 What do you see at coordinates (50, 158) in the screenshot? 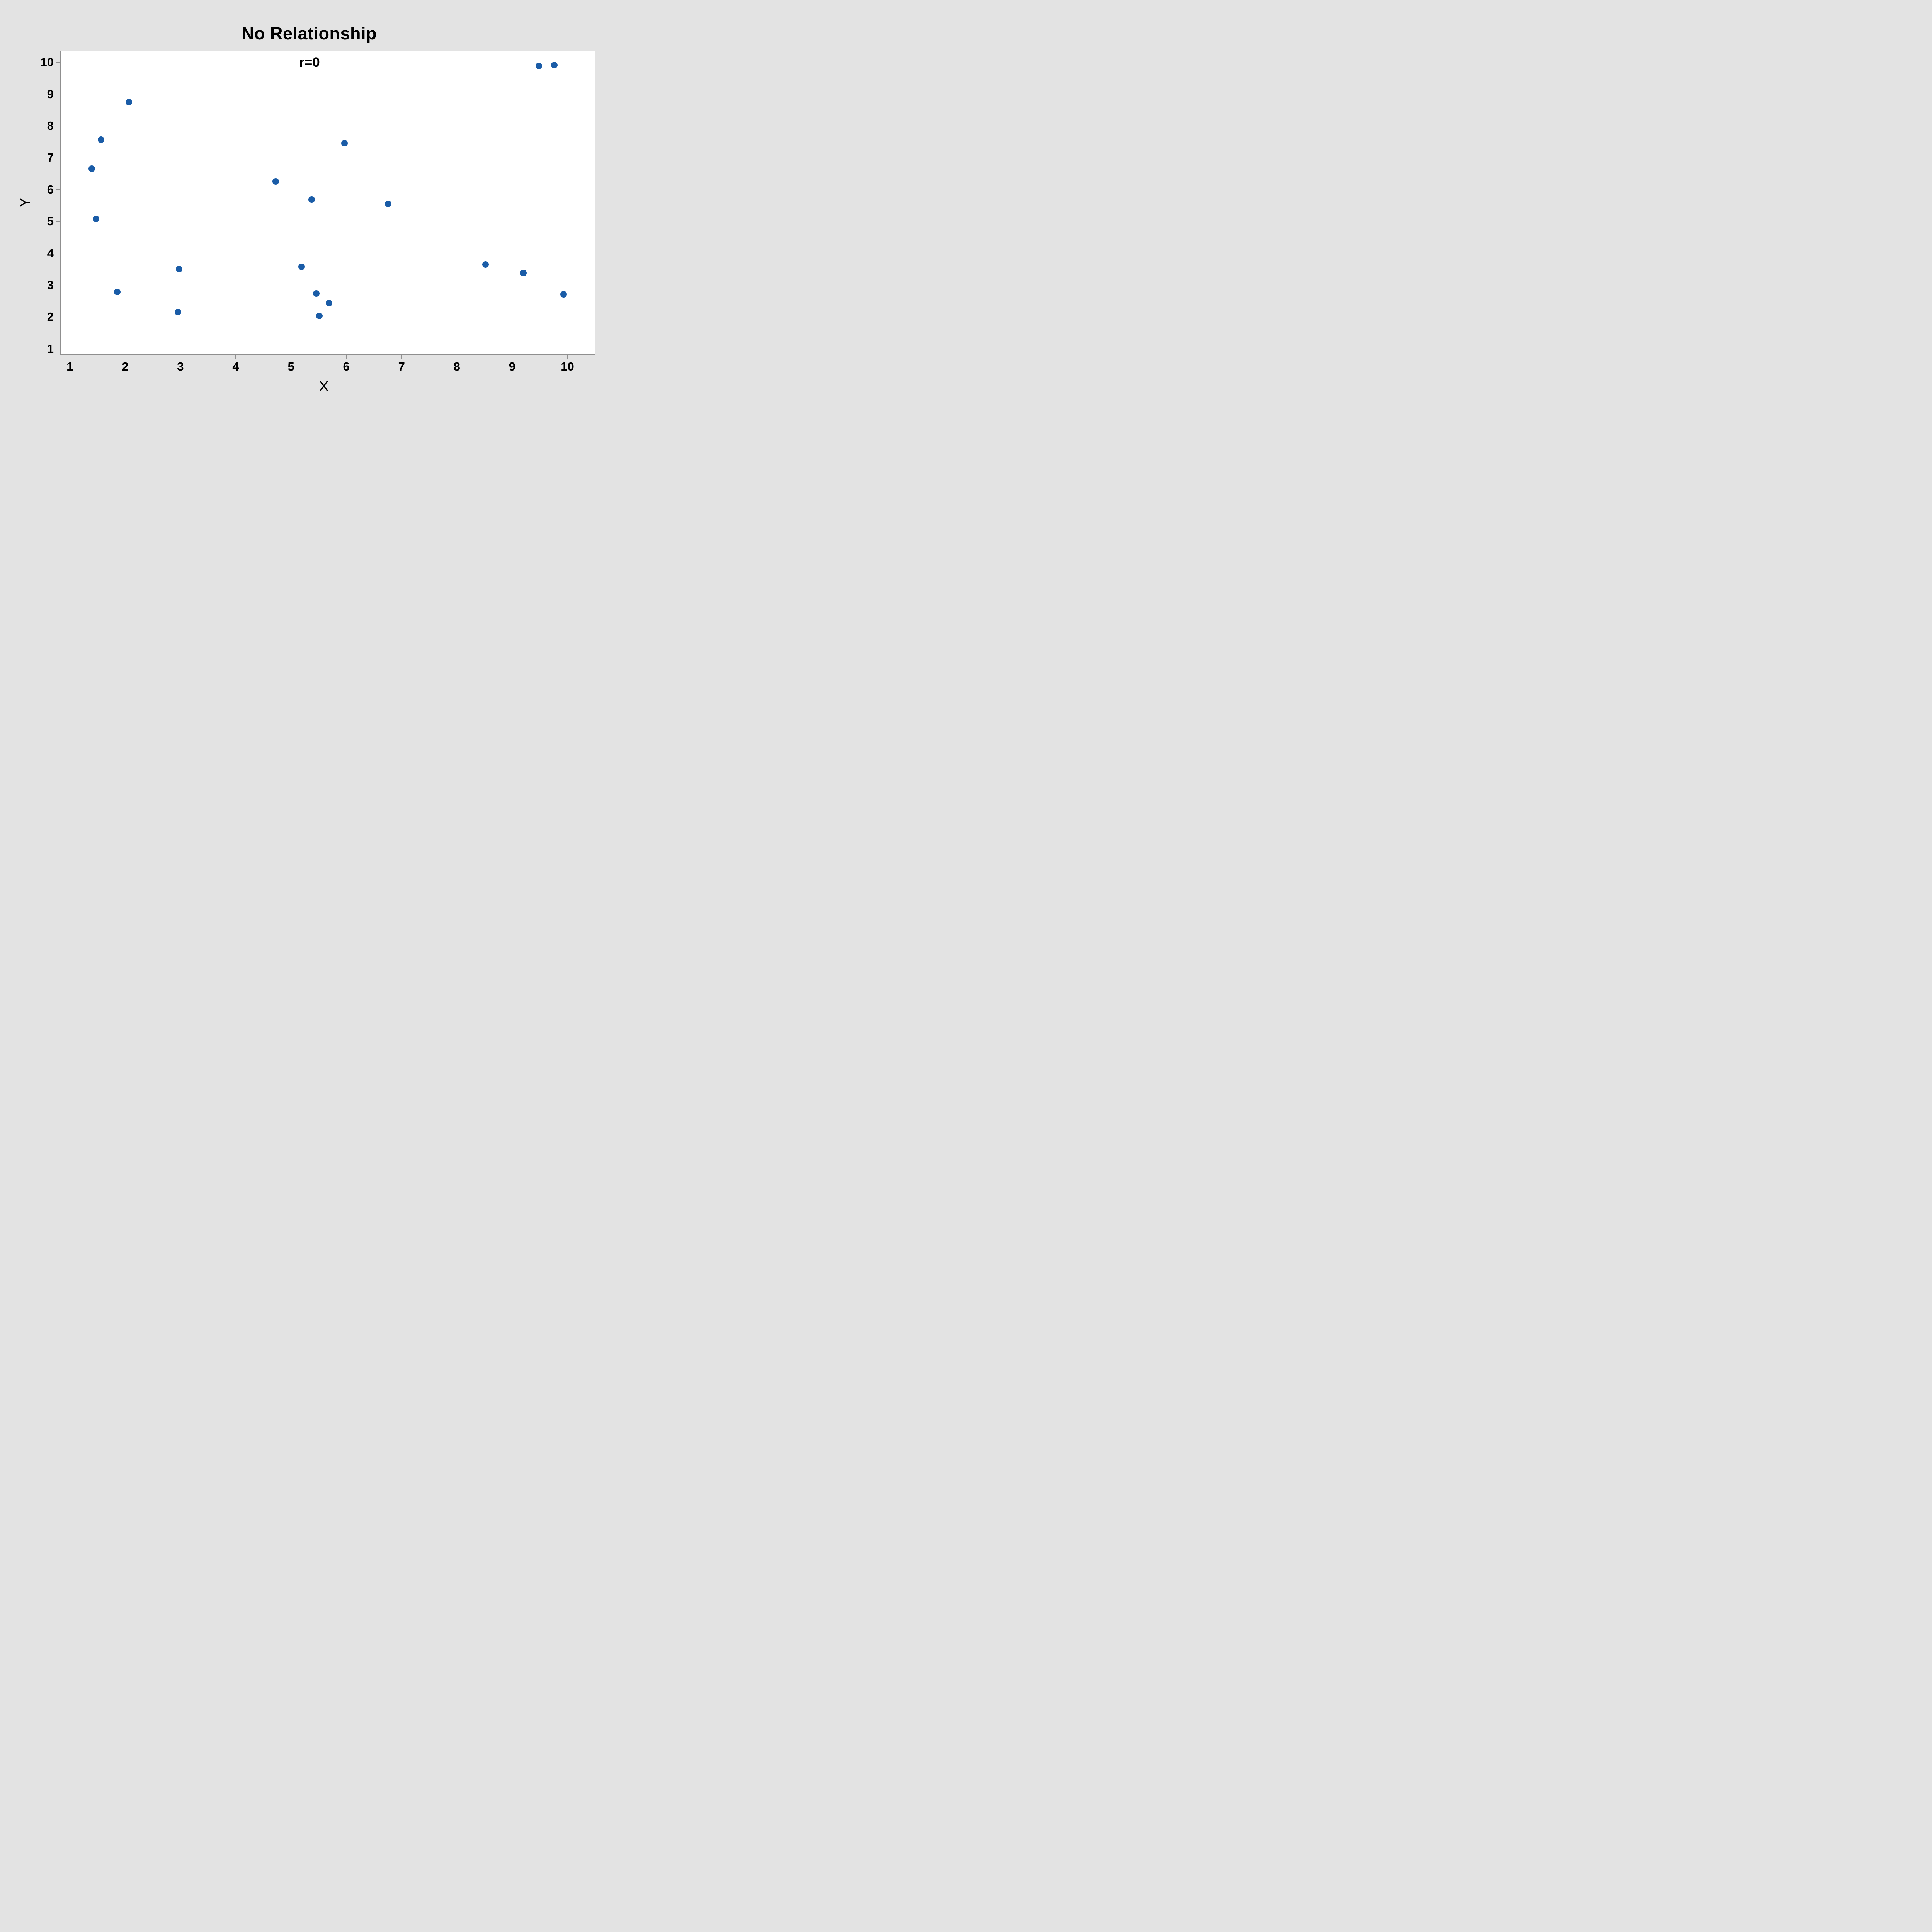
I see `y-tick-label: 7` at bounding box center [50, 158].